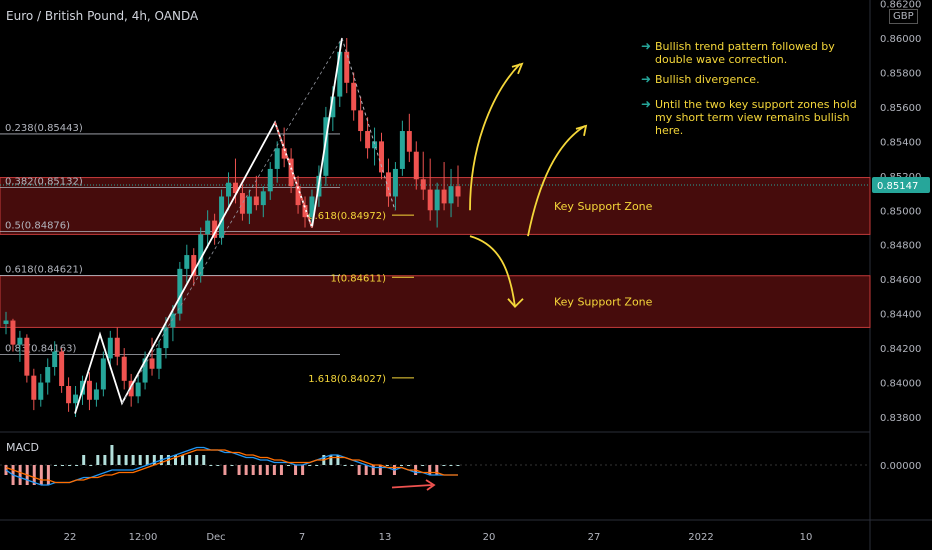  What do you see at coordinates (358, 278) in the screenshot?
I see `fib-extension-label: 1(0.84611)` at bounding box center [358, 278].